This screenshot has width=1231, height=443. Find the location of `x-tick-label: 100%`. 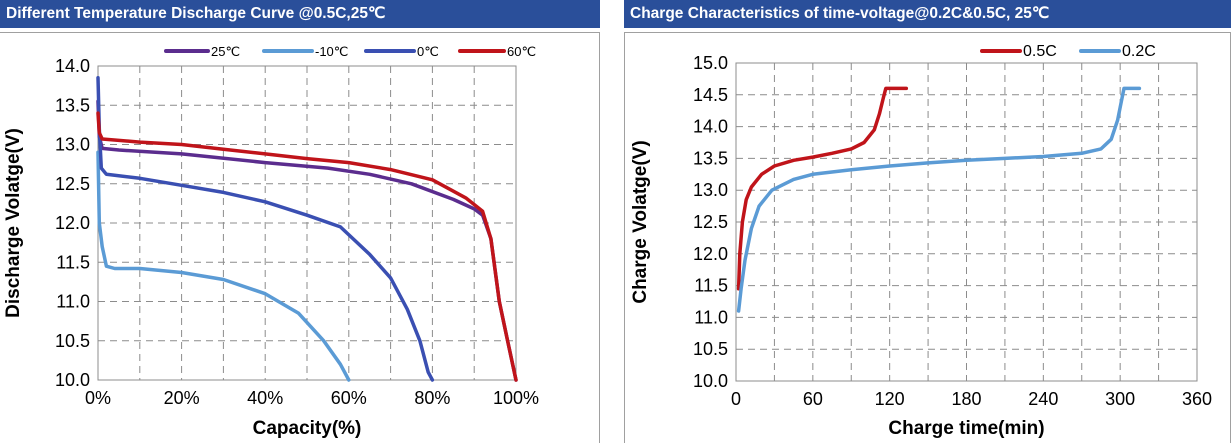

x-tick-label: 100% is located at coordinates (516, 398).